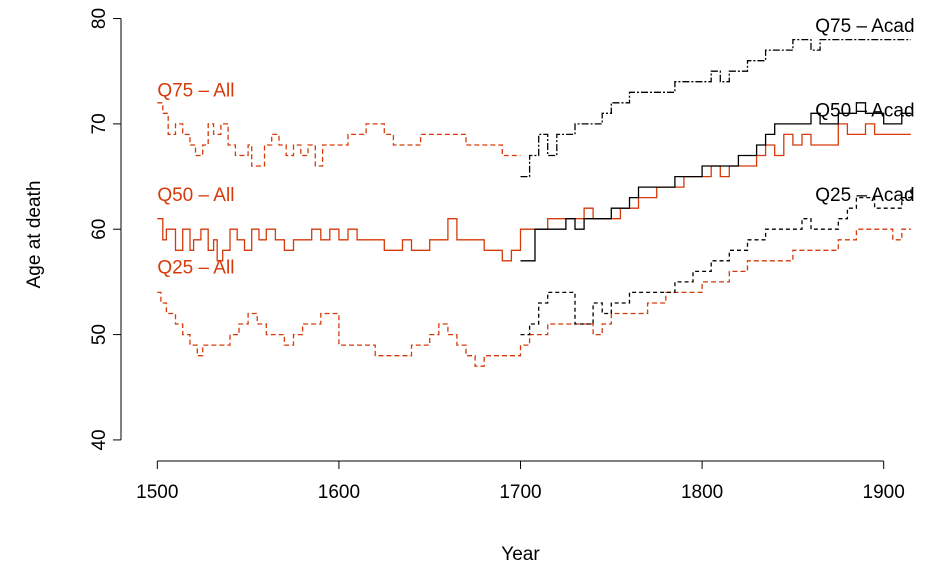 Image resolution: width=933 pixels, height=577 pixels. Describe the element at coordinates (520, 492) in the screenshot. I see `x-tick-label: 1700` at that location.